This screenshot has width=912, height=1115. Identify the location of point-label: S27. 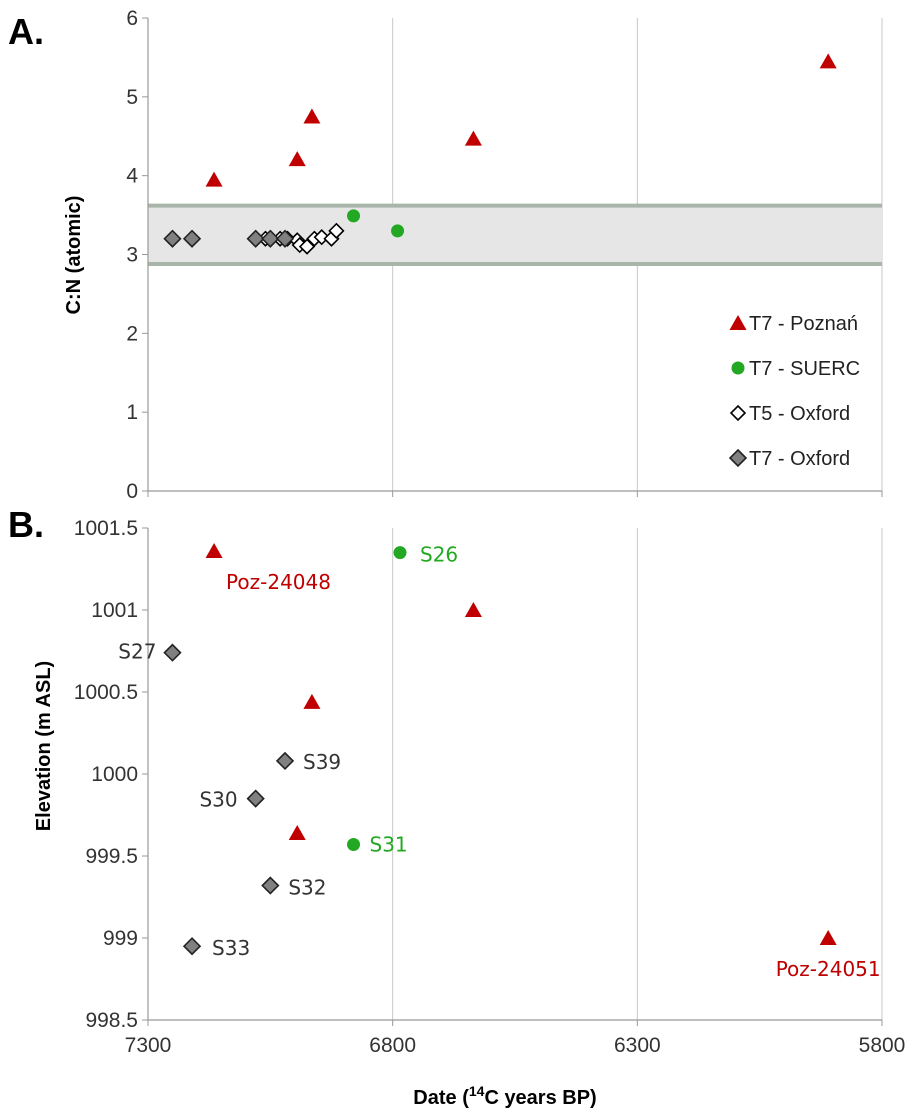
(137, 652).